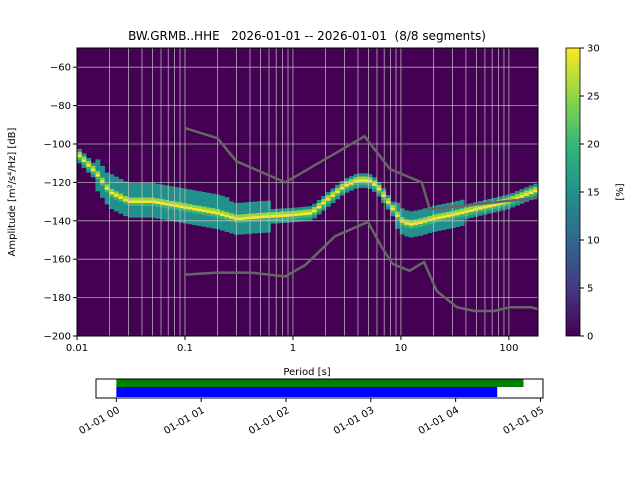 The height and width of the screenshot is (480, 640). Describe the element at coordinates (354, 421) in the screenshot. I see `timeline-tick-label: 01-01 03` at that location.